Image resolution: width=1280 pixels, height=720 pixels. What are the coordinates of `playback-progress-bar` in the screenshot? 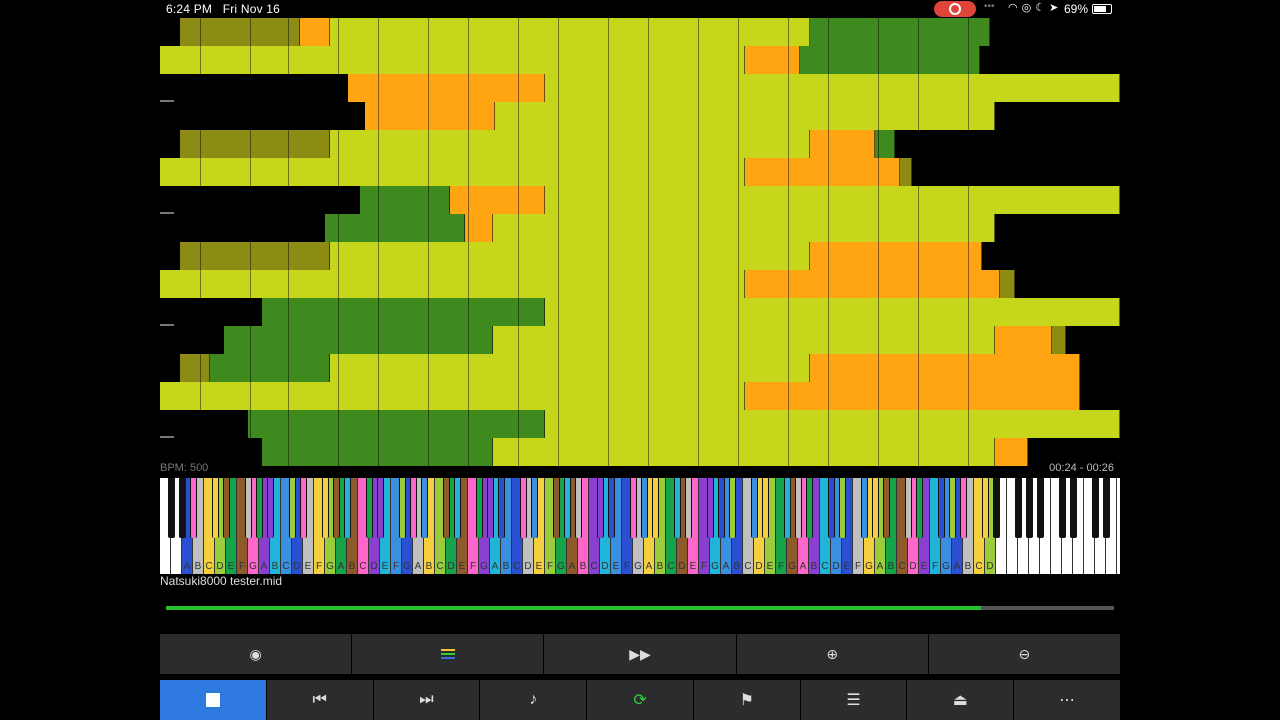 It's located at (640, 608).